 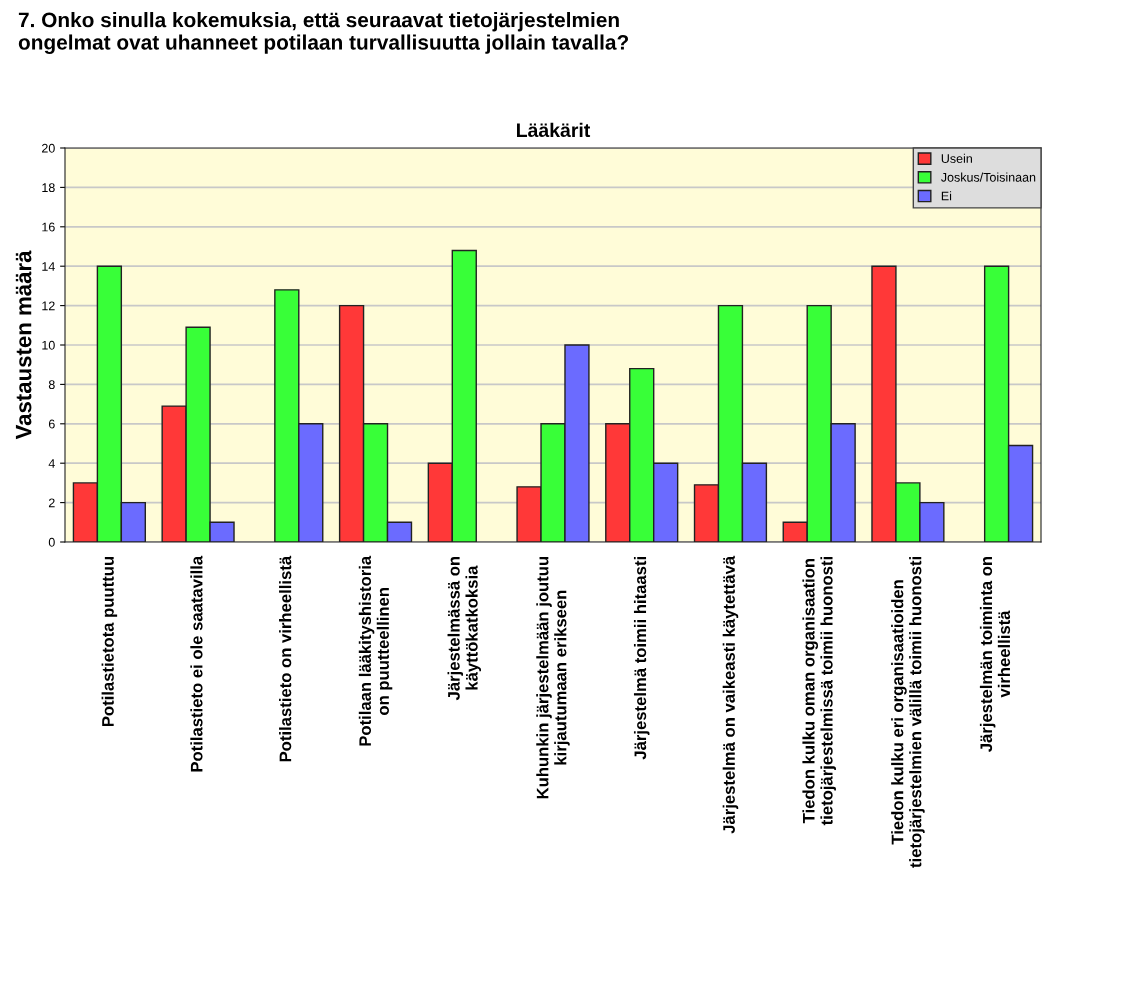 What do you see at coordinates (48, 345) in the screenshot?
I see `y-tick-label: 10` at bounding box center [48, 345].